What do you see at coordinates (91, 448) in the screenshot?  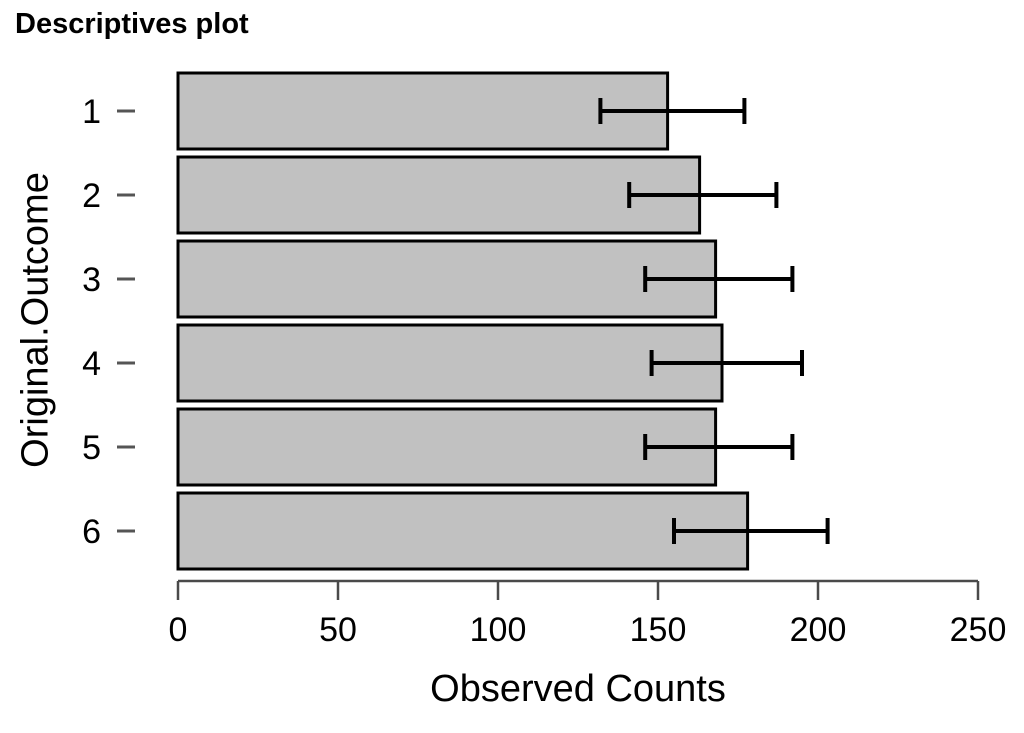 I see `y-tick-label: 5` at bounding box center [91, 448].